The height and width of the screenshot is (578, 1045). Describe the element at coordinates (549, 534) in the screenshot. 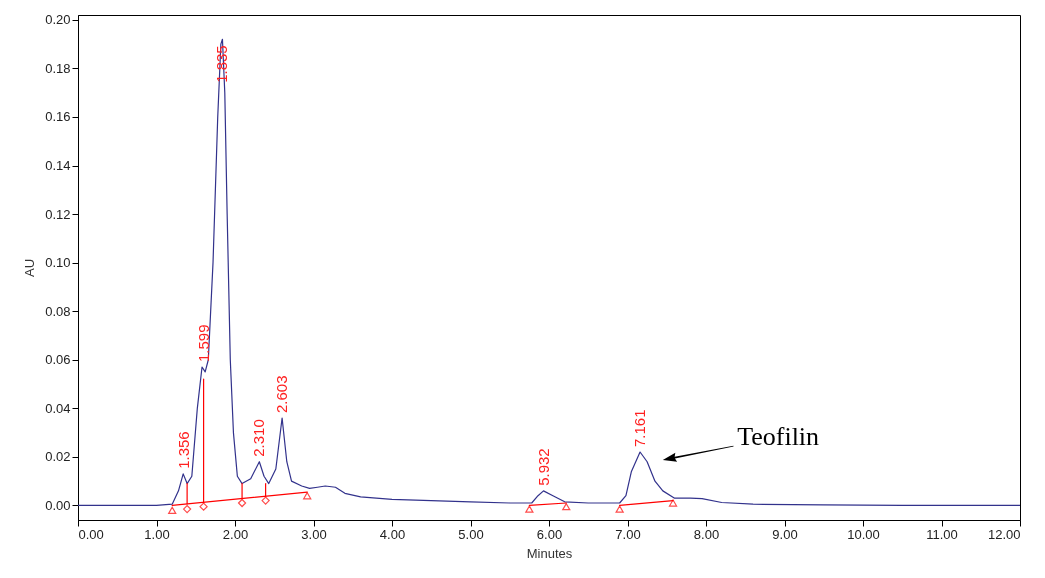

I see `x-tick-label: 6.00` at that location.